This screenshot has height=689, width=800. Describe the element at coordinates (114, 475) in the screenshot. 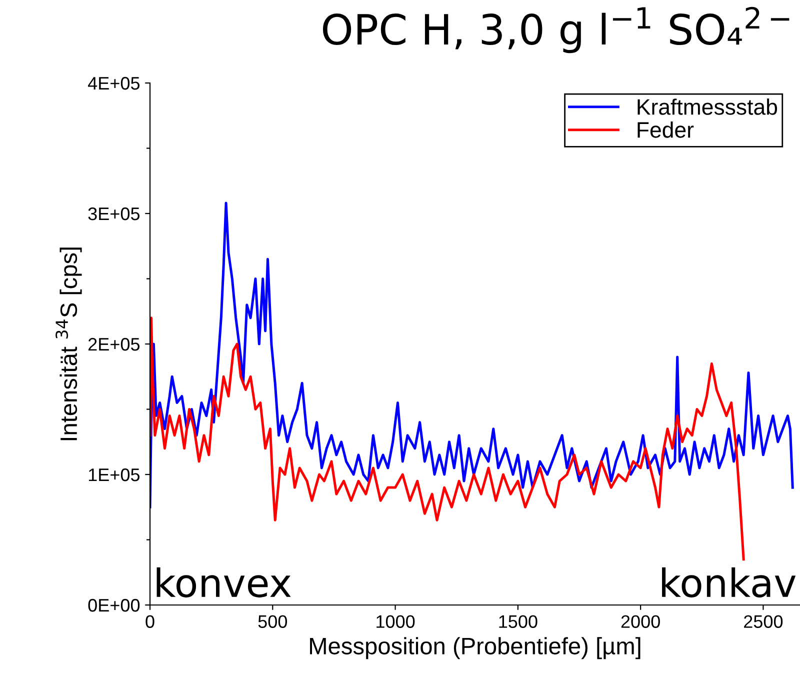

I see `y-tick-label: 1E+05` at that location.